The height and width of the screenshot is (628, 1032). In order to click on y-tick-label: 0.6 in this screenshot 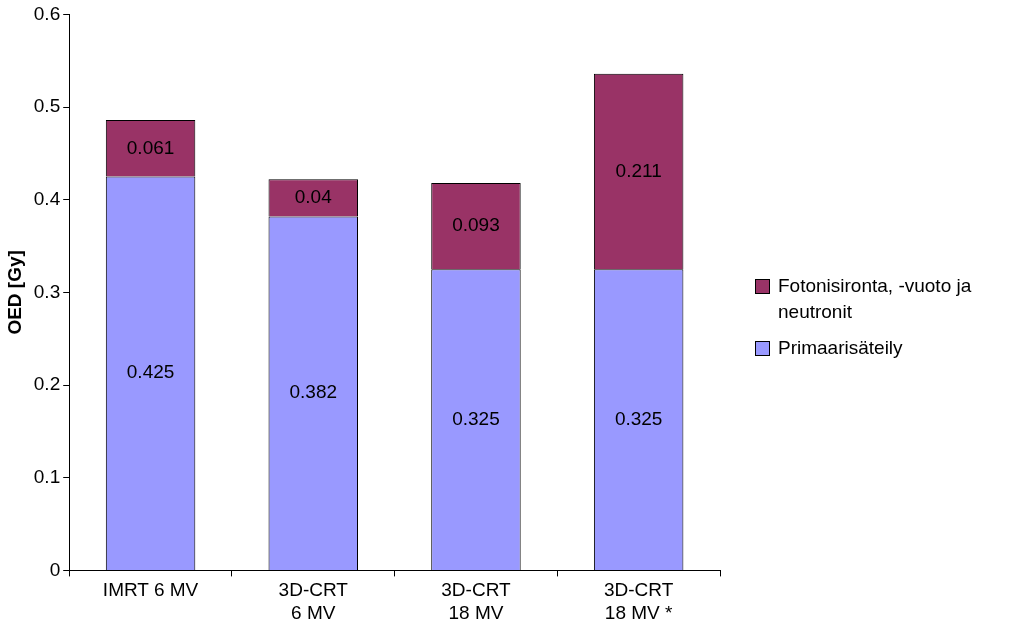, I will do `click(47, 13)`.